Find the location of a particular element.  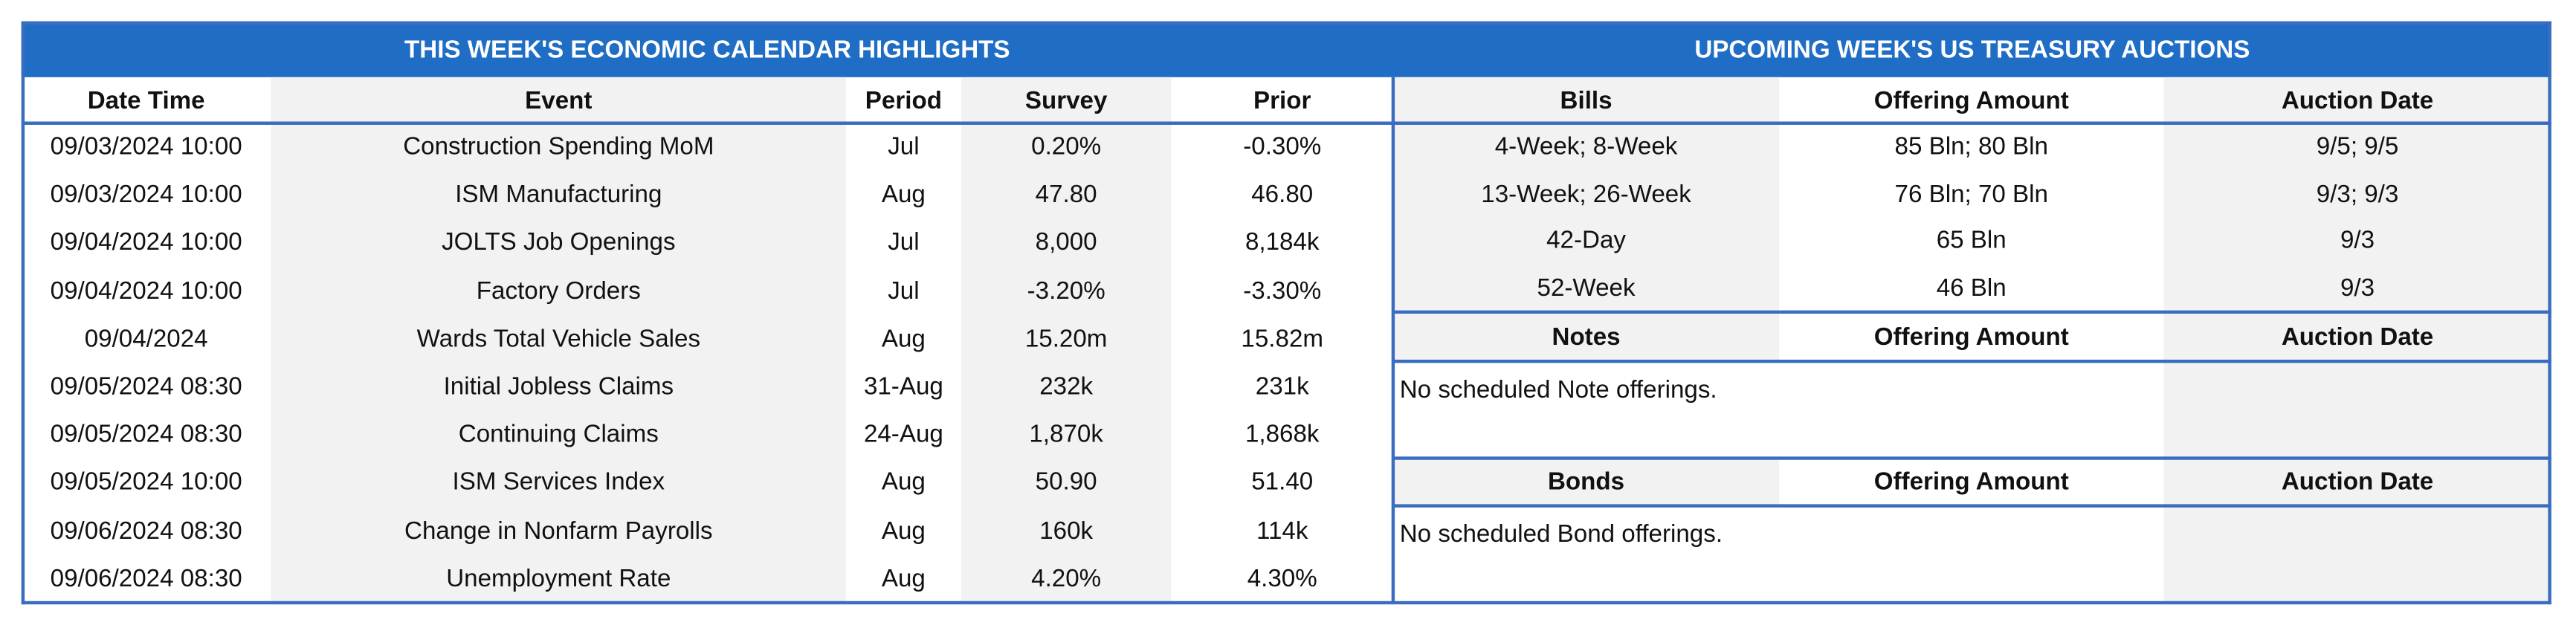

column-header: Bonds is located at coordinates (1586, 481).